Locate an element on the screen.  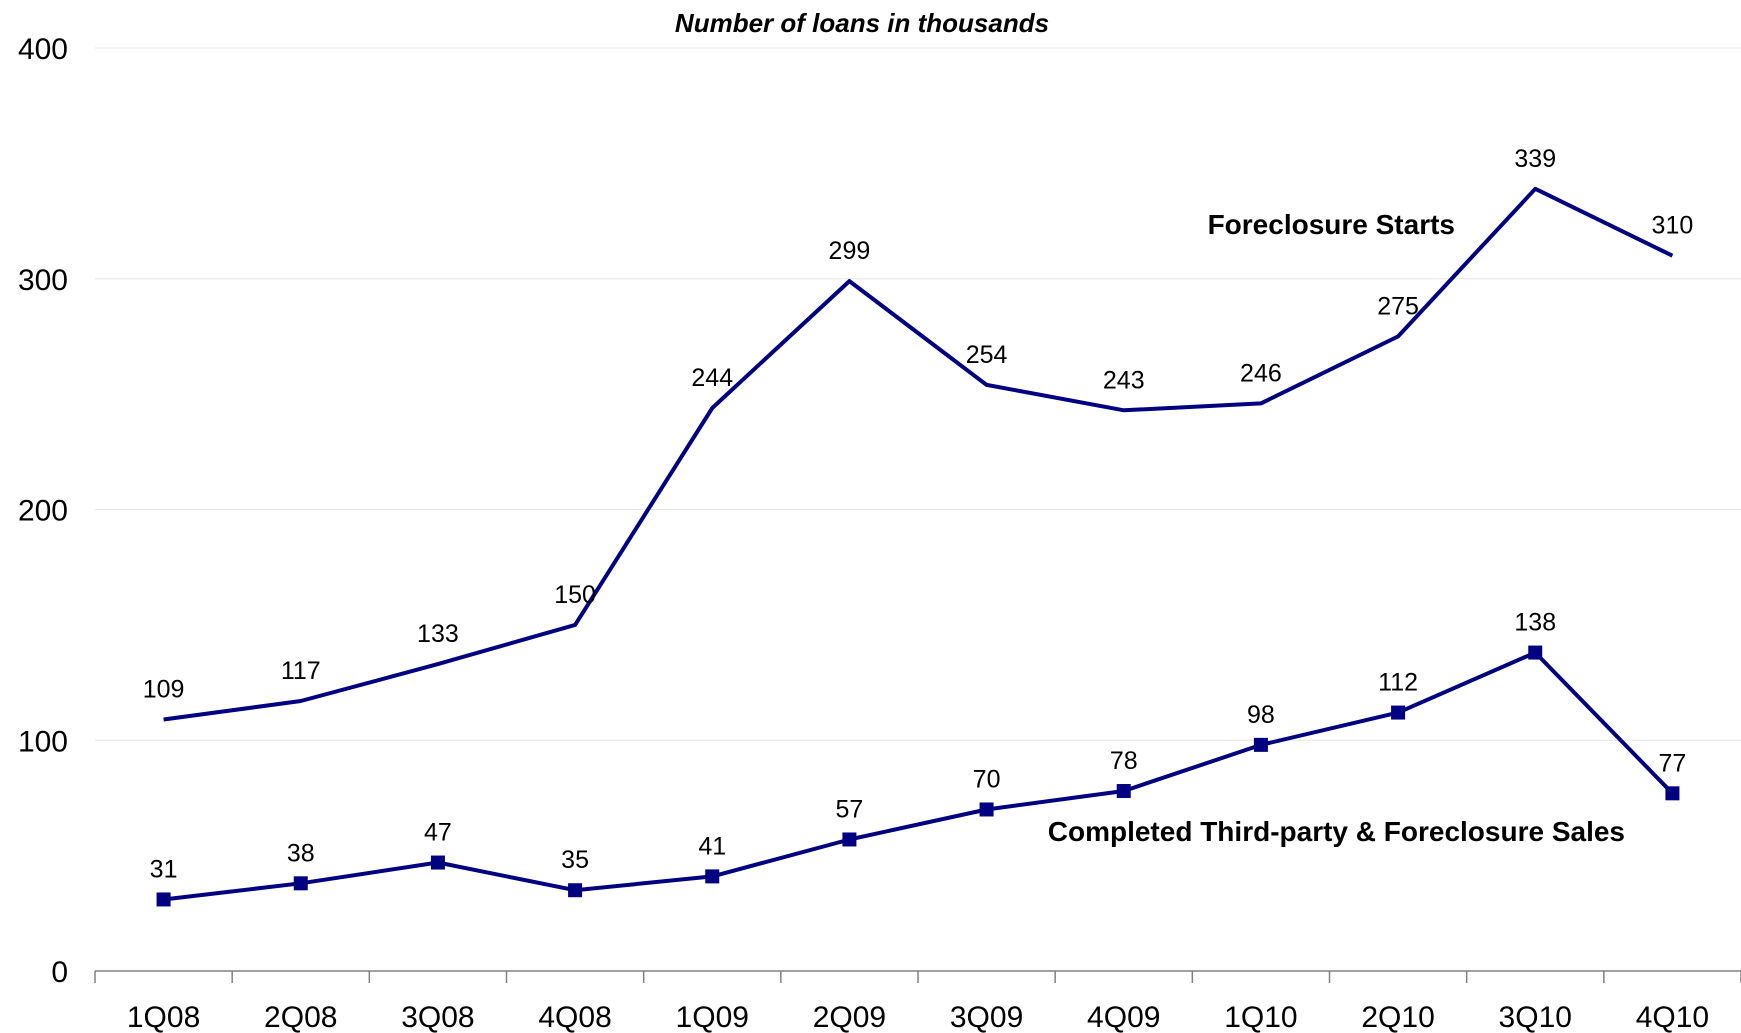
y-tick-label: 0 is located at coordinates (59, 972).